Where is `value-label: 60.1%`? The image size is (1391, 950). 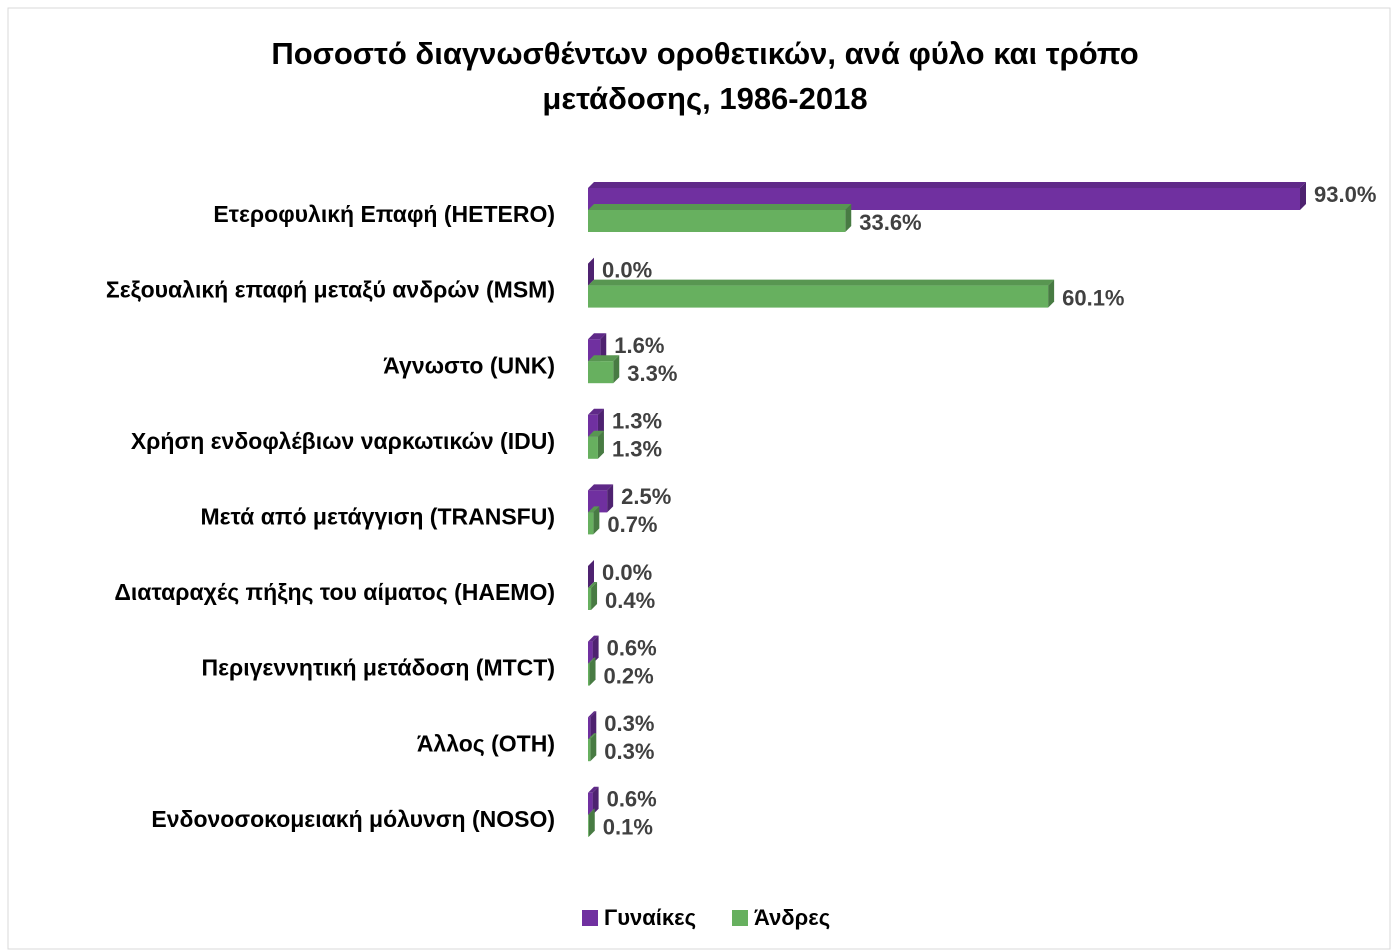
value-label: 60.1% is located at coordinates (1093, 297).